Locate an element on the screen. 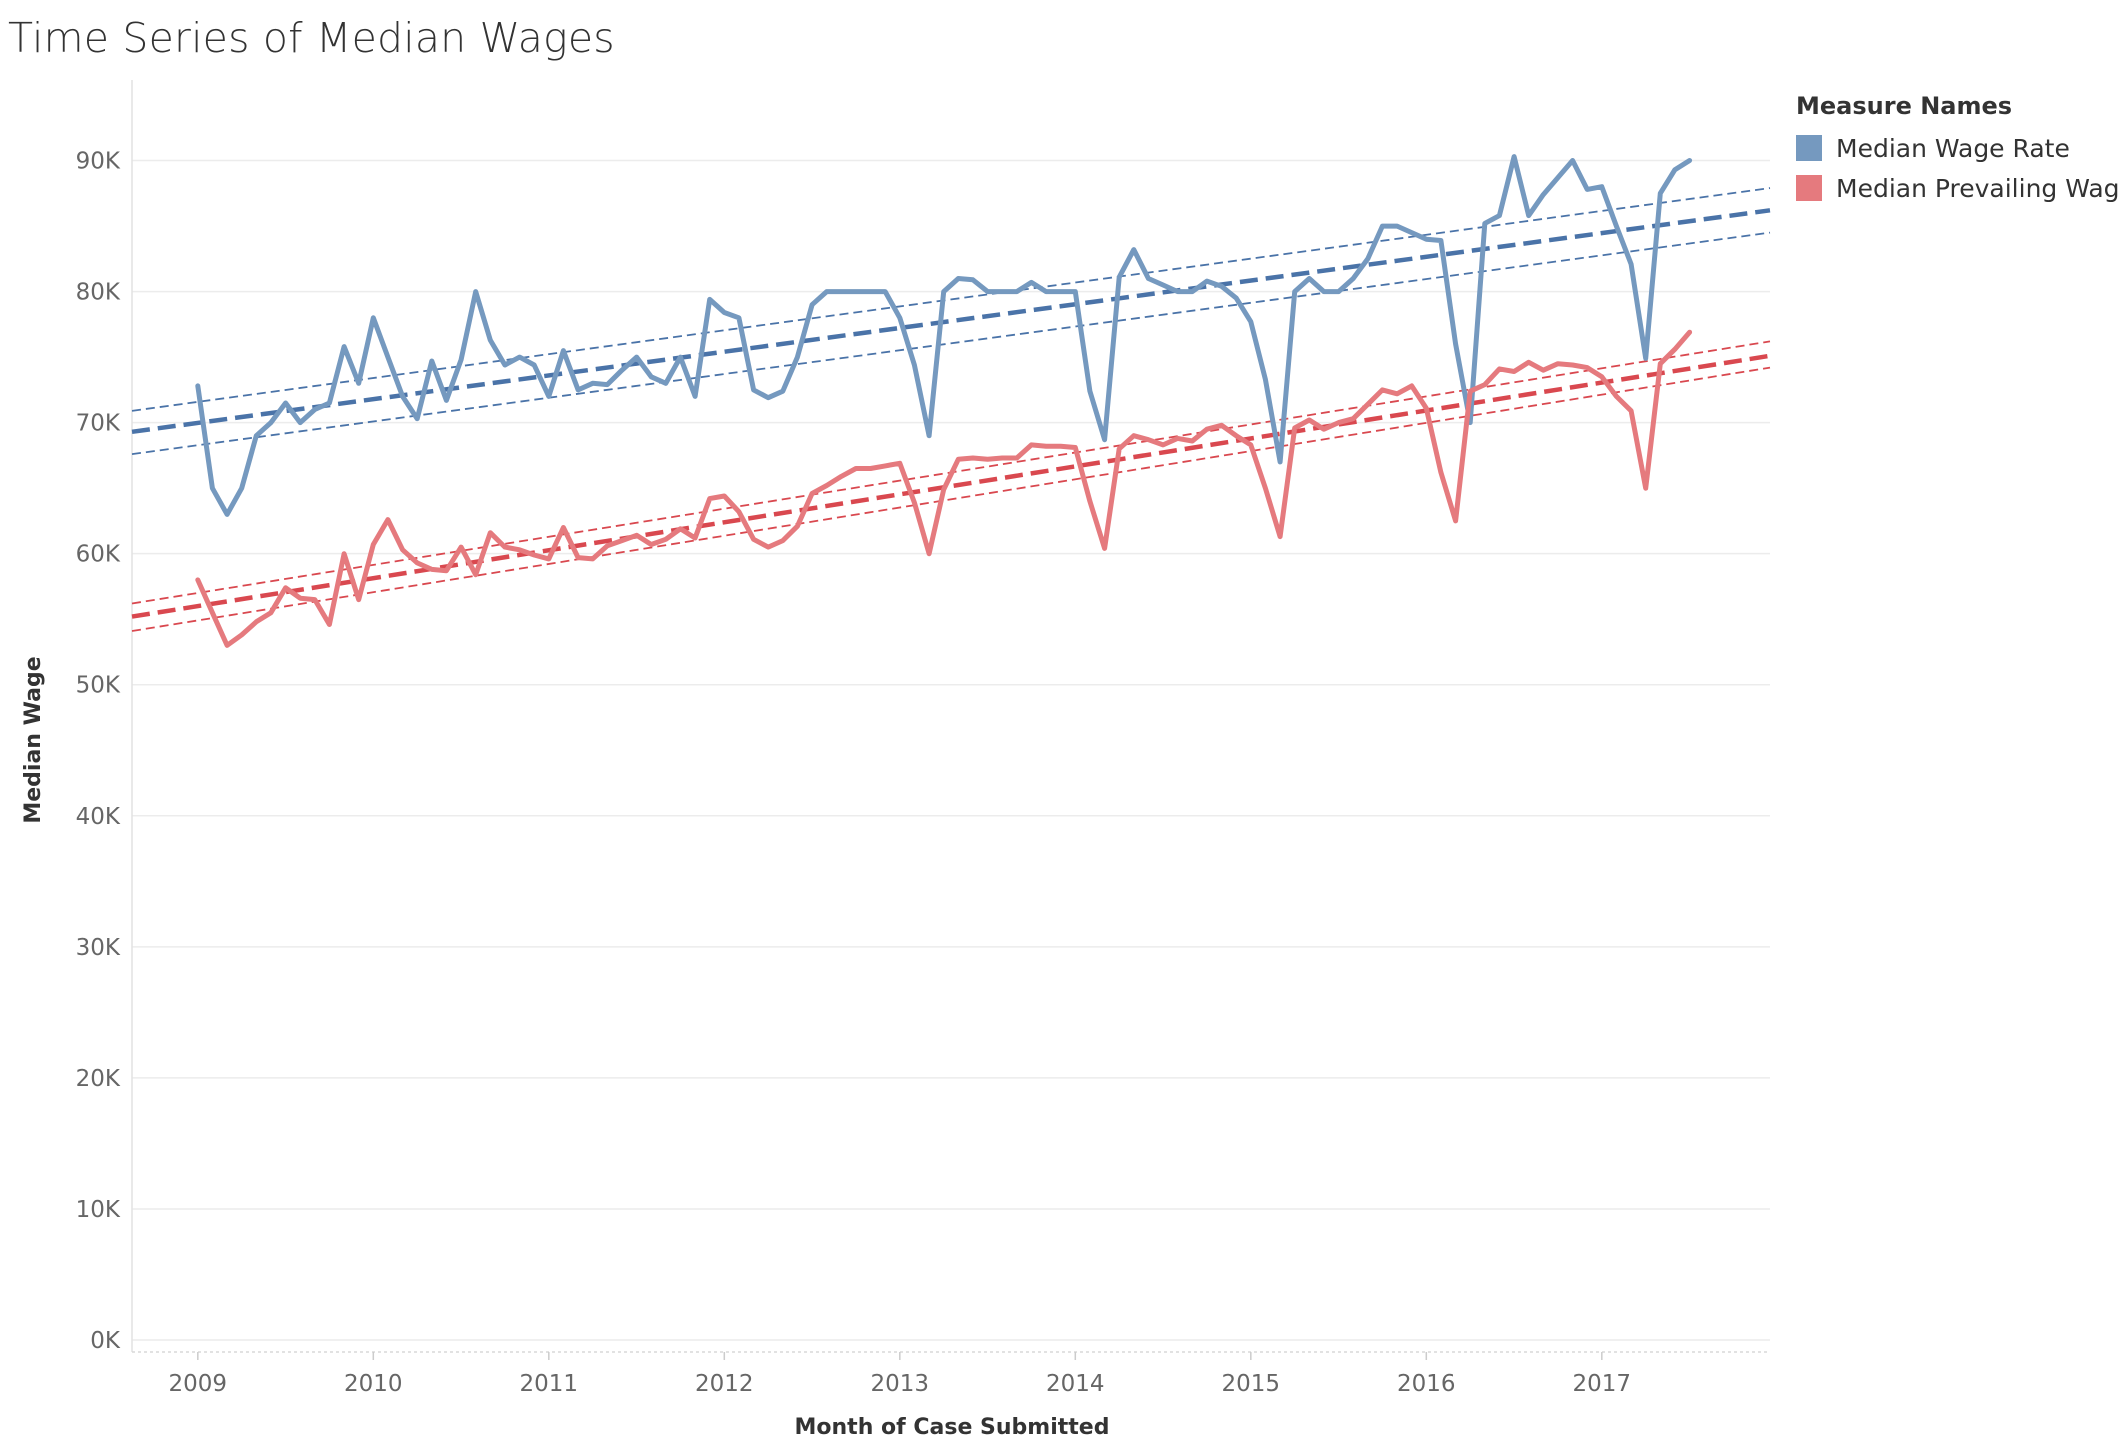 This screenshot has height=1456, width=2118. trend-band-upper is located at coordinates (951, 299).